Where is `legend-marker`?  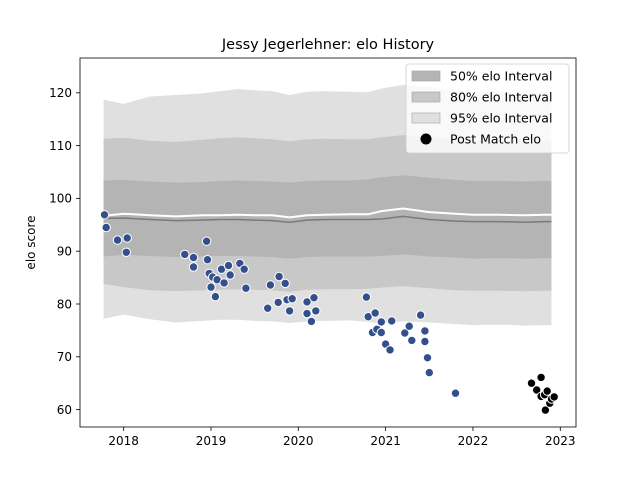
legend-marker is located at coordinates (426, 139).